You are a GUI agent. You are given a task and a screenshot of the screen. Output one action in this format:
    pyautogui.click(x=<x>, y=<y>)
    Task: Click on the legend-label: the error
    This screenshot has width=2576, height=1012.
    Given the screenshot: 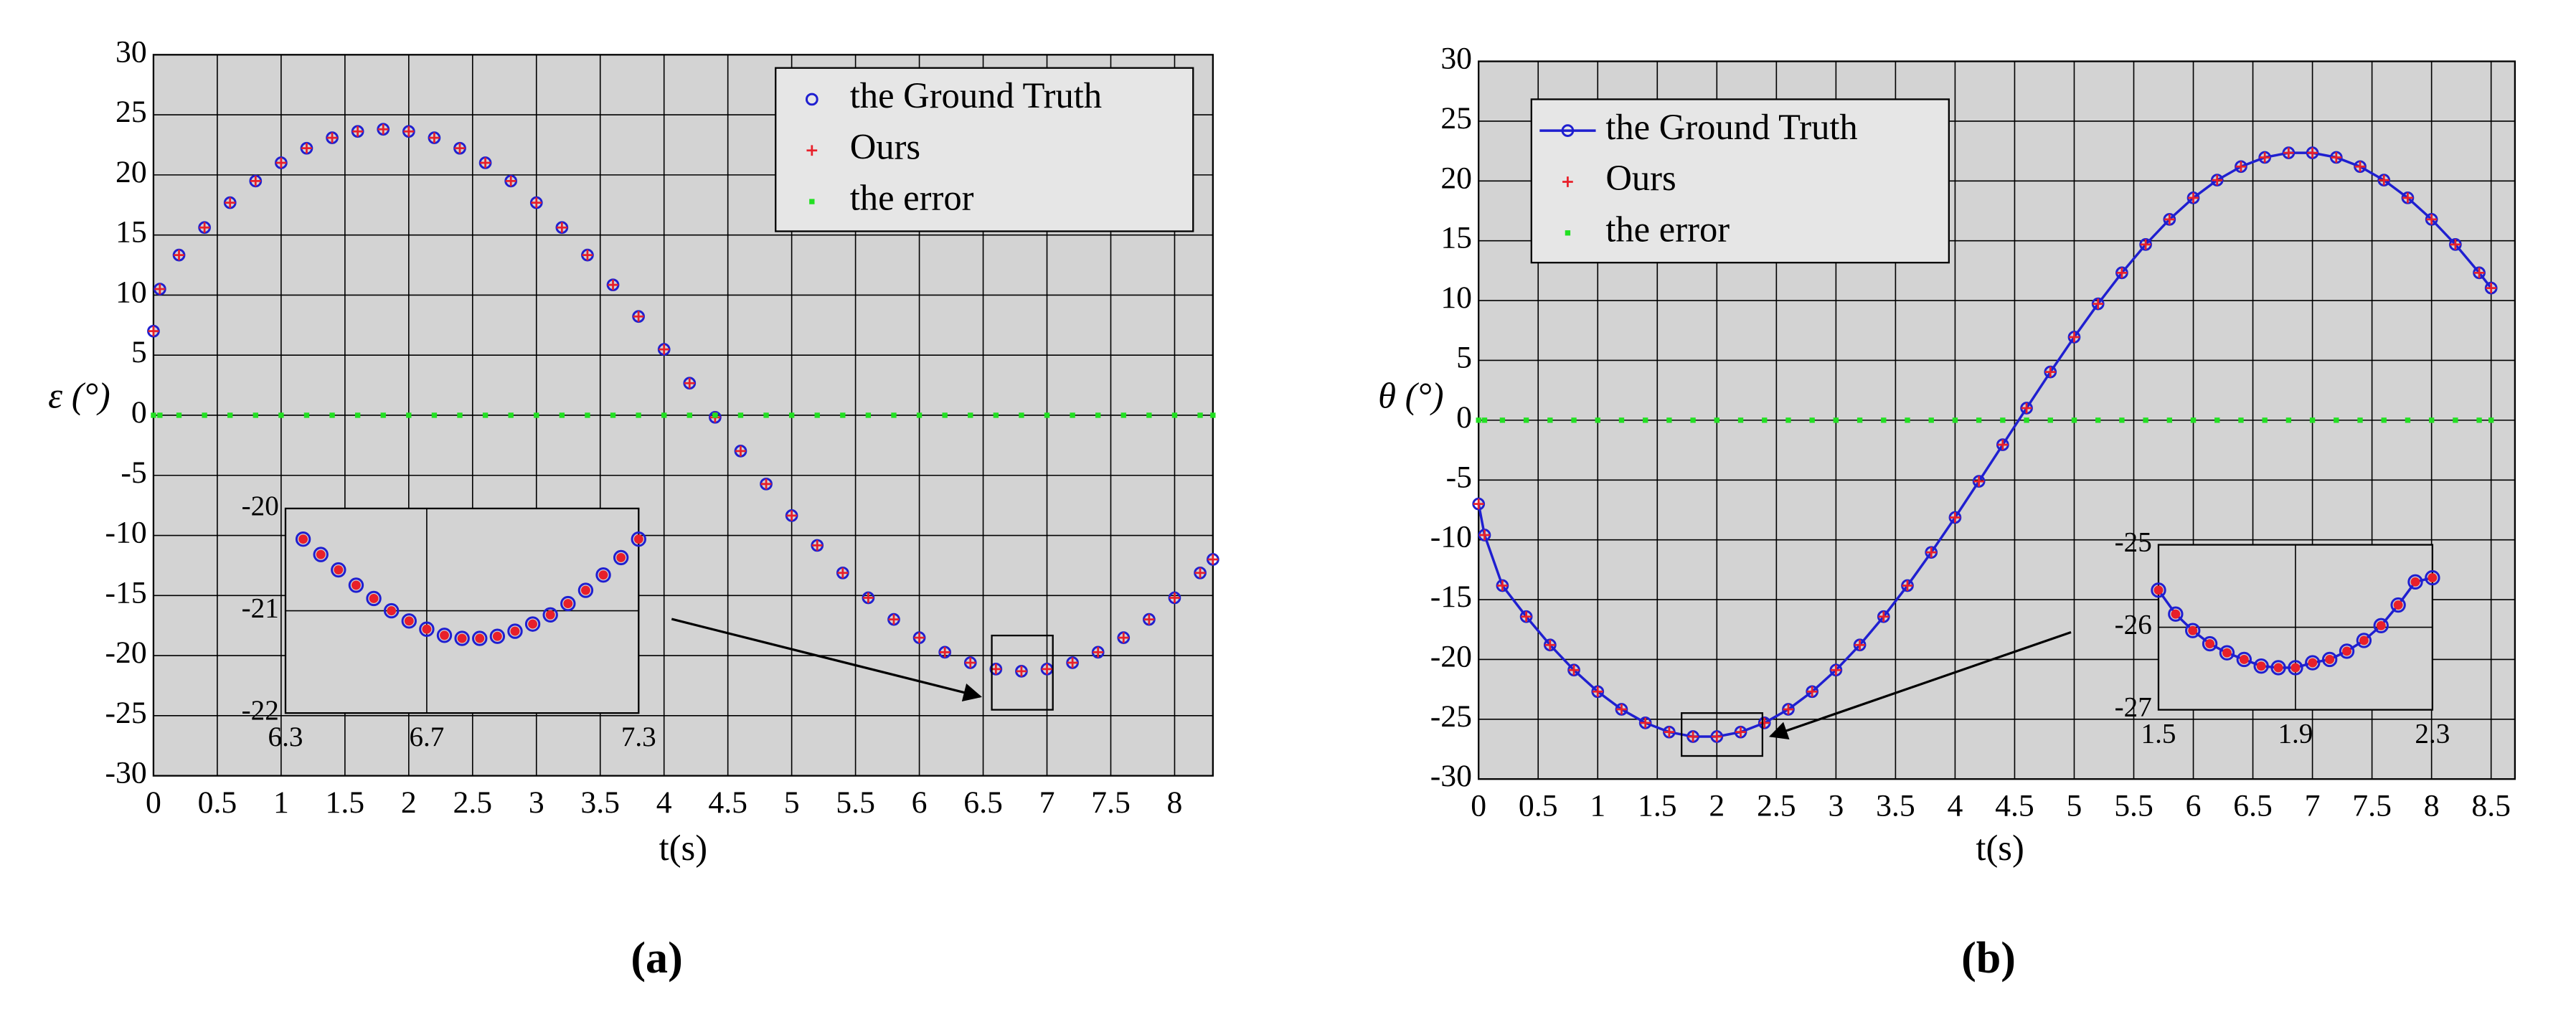 What is the action you would take?
    pyautogui.click(x=1667, y=229)
    